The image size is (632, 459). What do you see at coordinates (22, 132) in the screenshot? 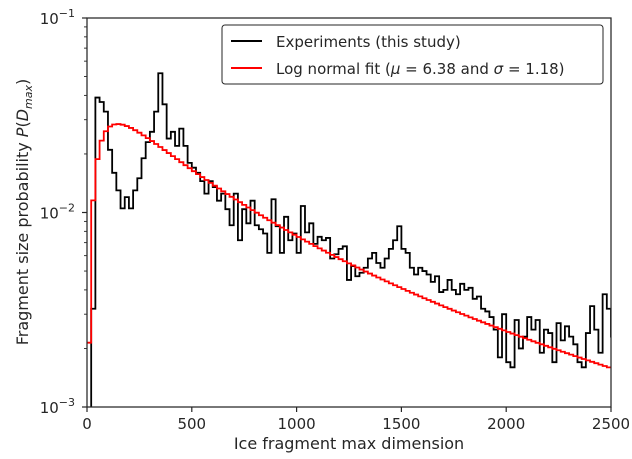
I see `y-axis-label-var: P` at bounding box center [22, 132].